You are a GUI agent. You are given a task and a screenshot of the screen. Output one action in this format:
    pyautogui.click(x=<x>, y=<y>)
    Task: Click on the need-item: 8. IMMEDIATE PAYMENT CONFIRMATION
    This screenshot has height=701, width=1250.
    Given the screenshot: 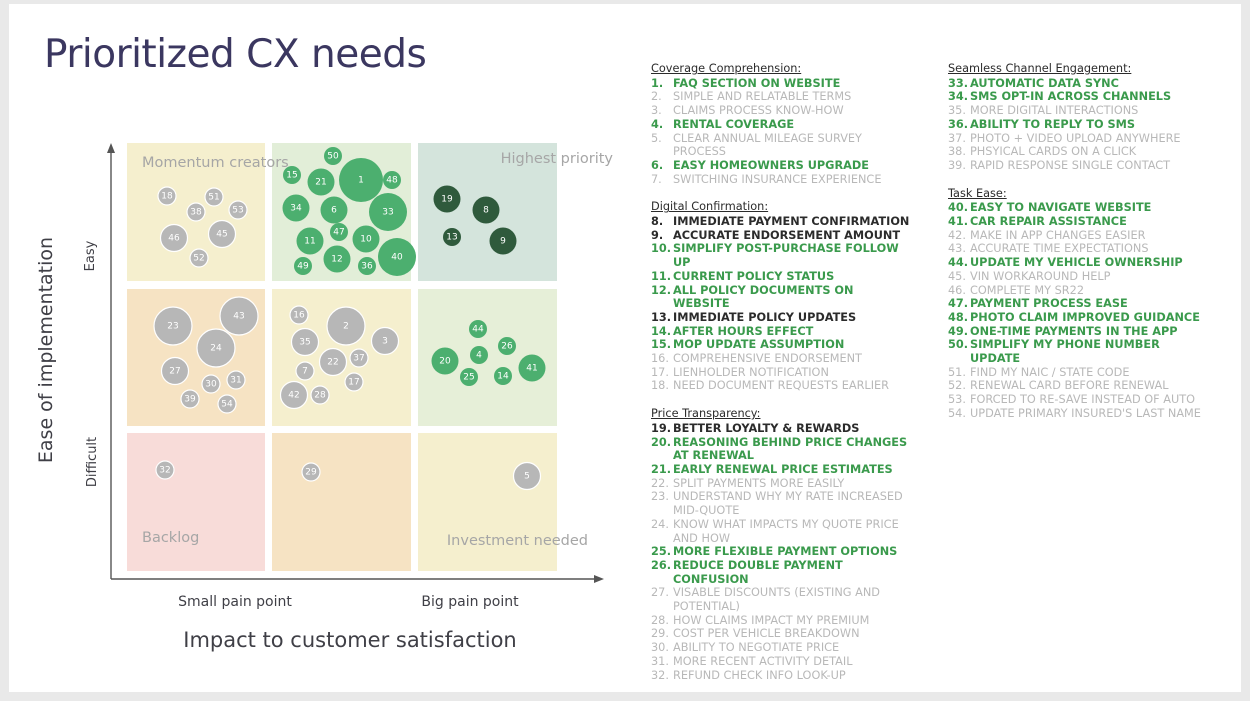 What is the action you would take?
    pyautogui.click(x=781, y=222)
    